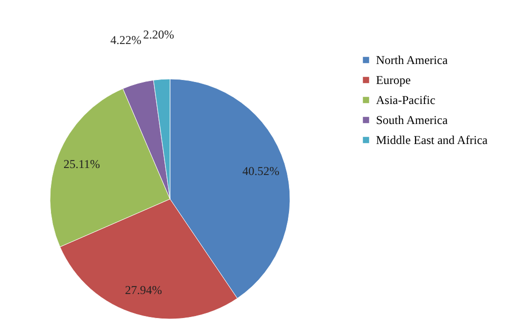  Describe the element at coordinates (81, 163) in the screenshot. I see `data-label: 25.11%` at that location.